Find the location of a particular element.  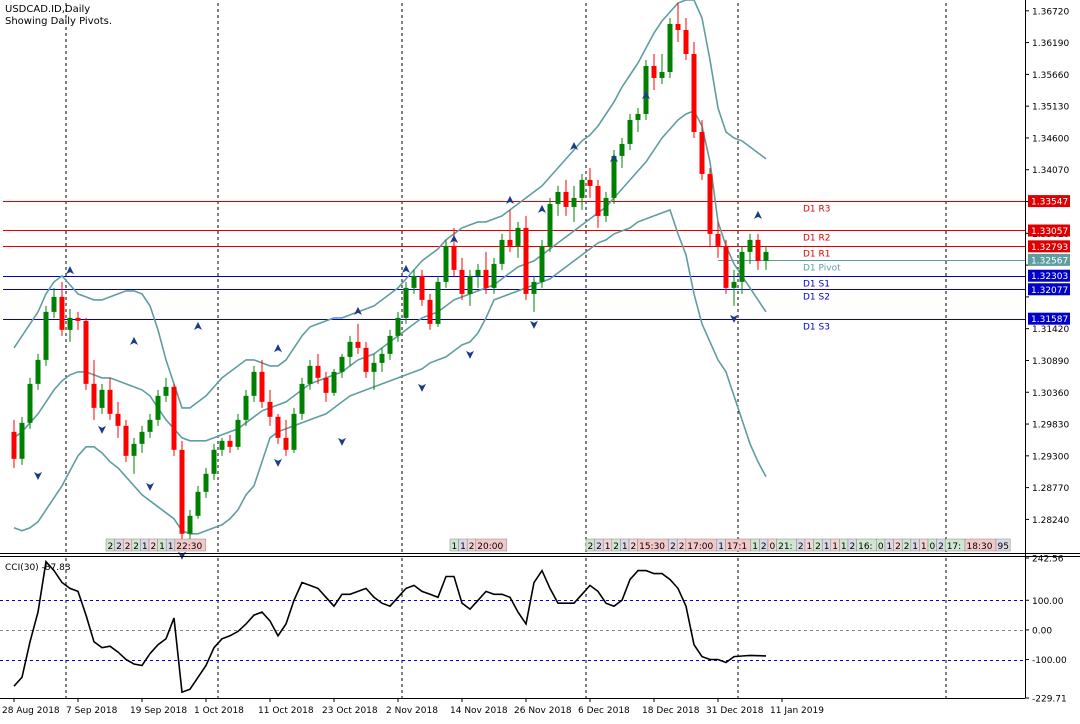

price-badge-label: 1.33547 is located at coordinates (1049, 203).